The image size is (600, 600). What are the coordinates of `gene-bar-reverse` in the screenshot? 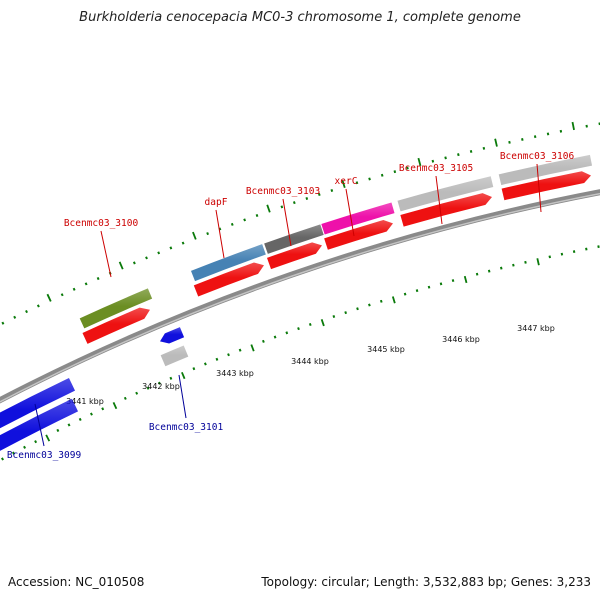 It's located at (38, 403).